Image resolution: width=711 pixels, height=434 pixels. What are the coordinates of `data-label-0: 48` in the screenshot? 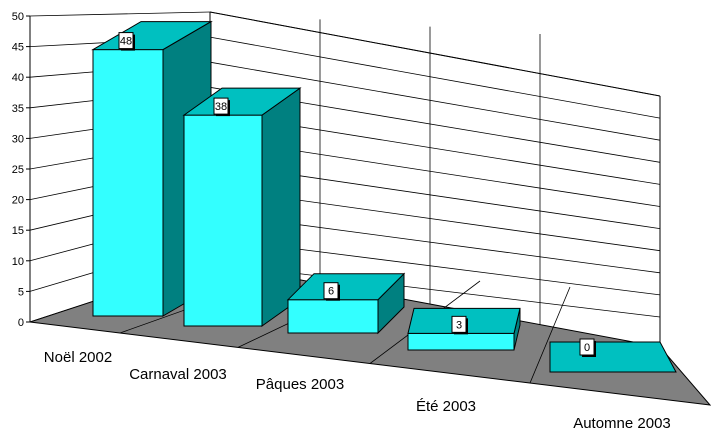 It's located at (126, 42).